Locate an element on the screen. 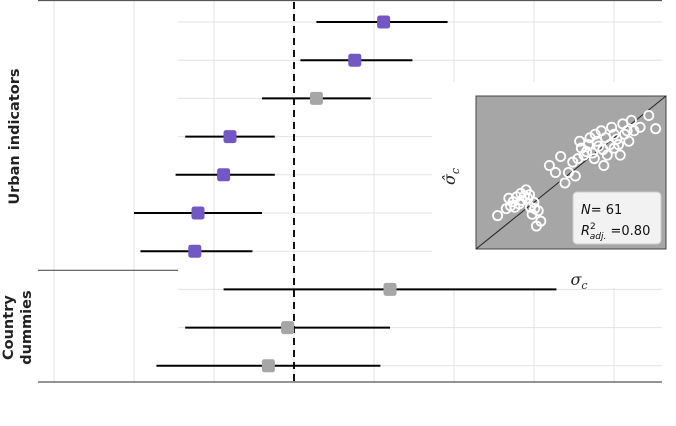  inset-x-label-symbol: σ is located at coordinates (576, 279).